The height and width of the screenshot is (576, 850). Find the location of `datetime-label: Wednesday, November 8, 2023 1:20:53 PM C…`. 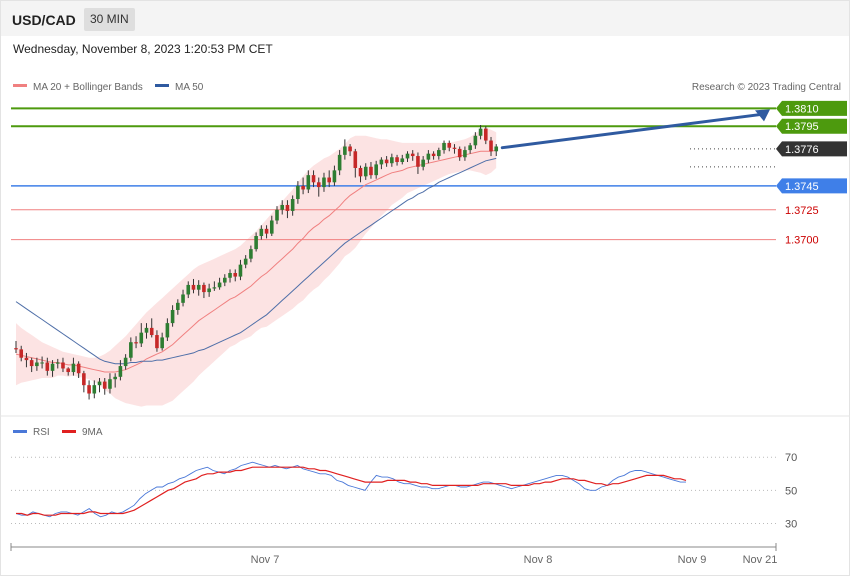

datetime-label: Wednesday, November 8, 2023 1:20:53 PM C… is located at coordinates (143, 49).